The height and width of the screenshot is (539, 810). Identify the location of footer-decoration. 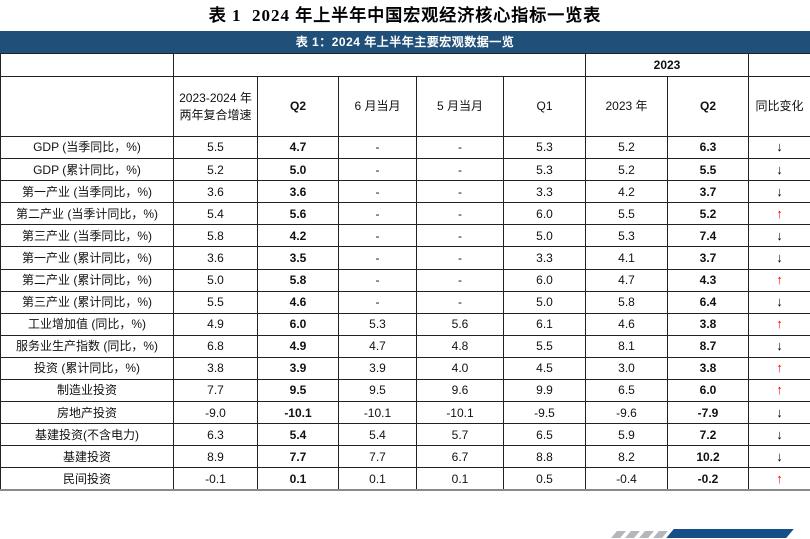
(702, 533).